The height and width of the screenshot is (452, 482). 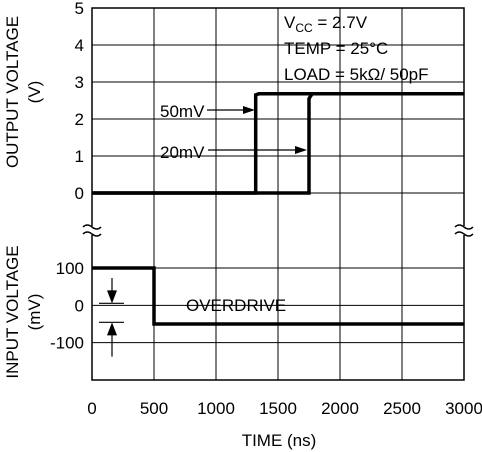 I want to click on input-ylabel-line2: (mV), so click(x=34, y=312).